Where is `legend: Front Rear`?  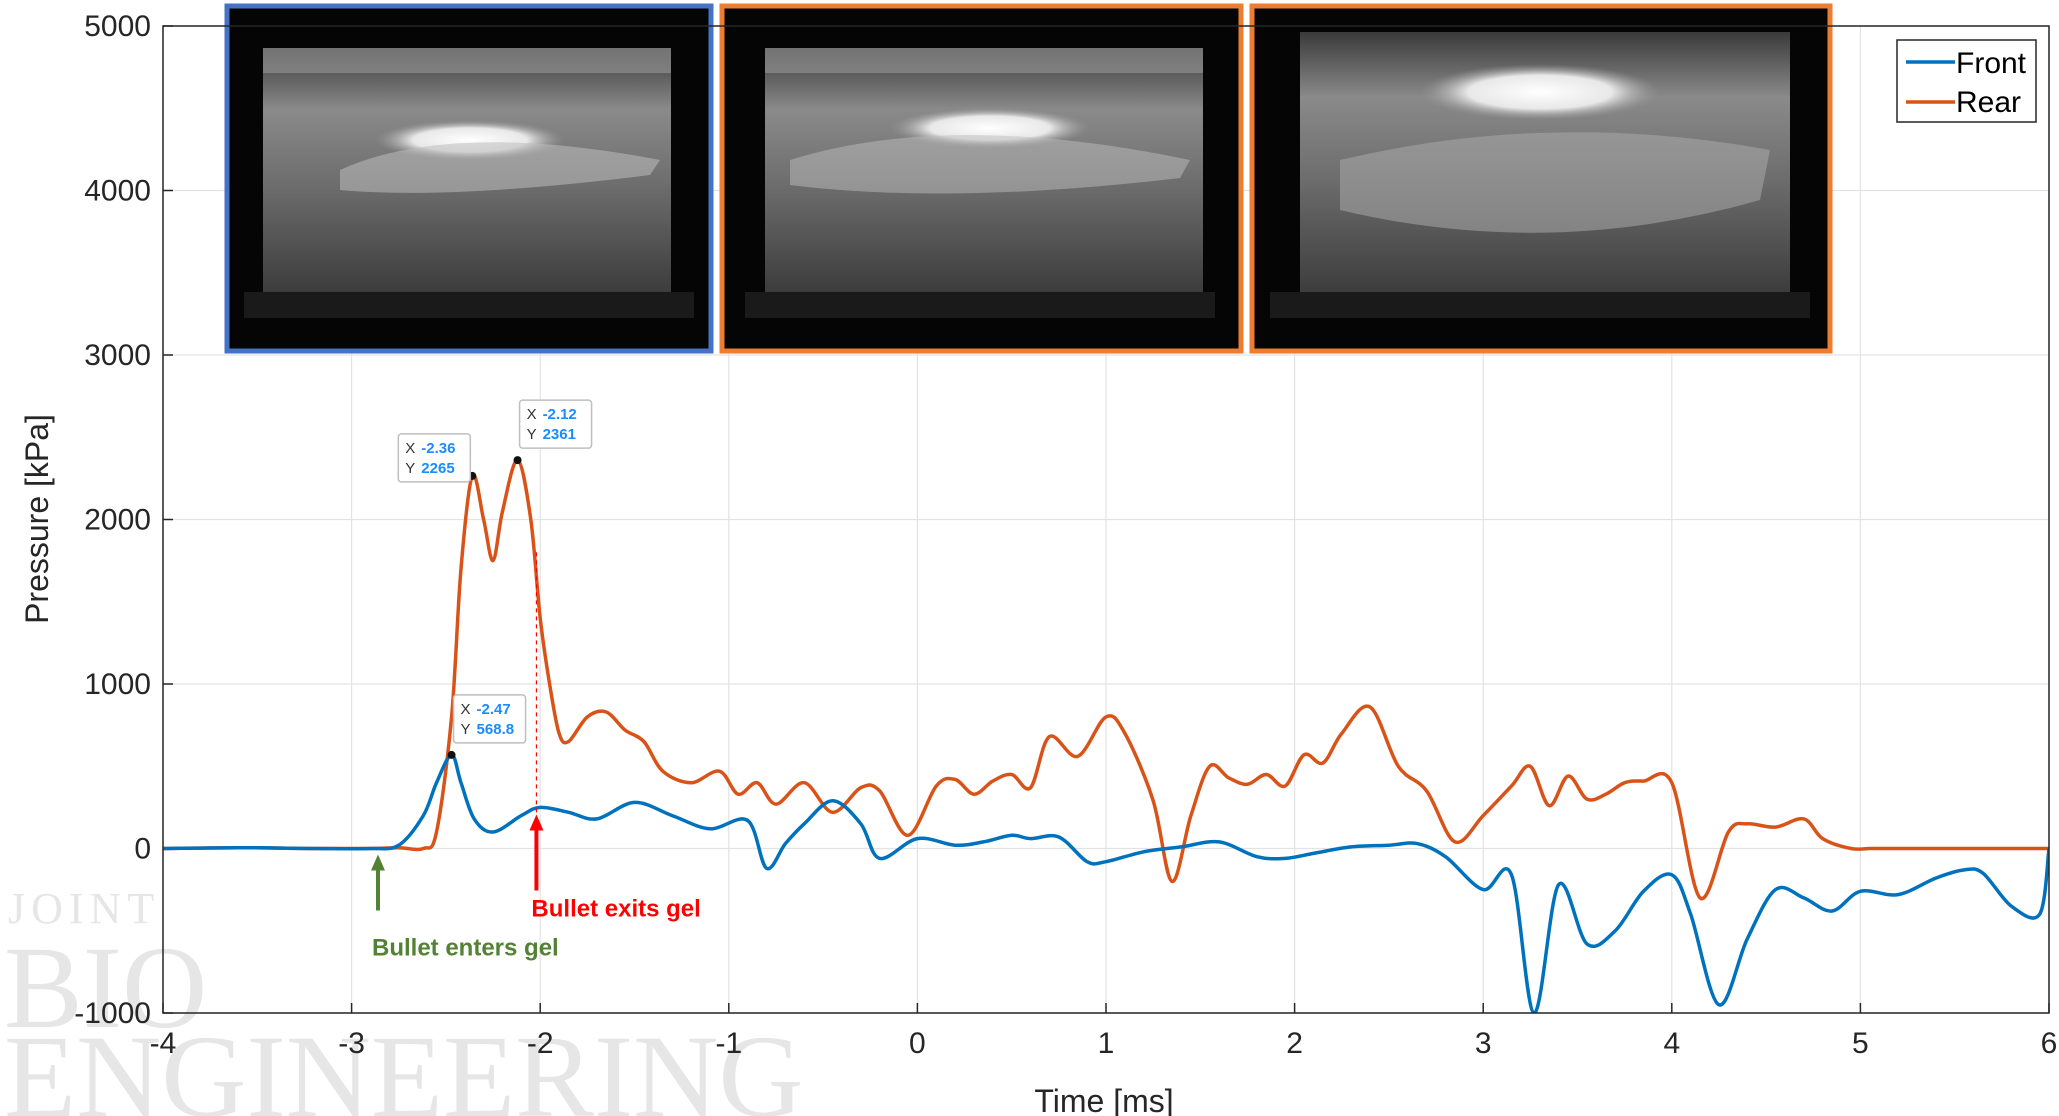
legend: Front Rear is located at coordinates (1966, 81).